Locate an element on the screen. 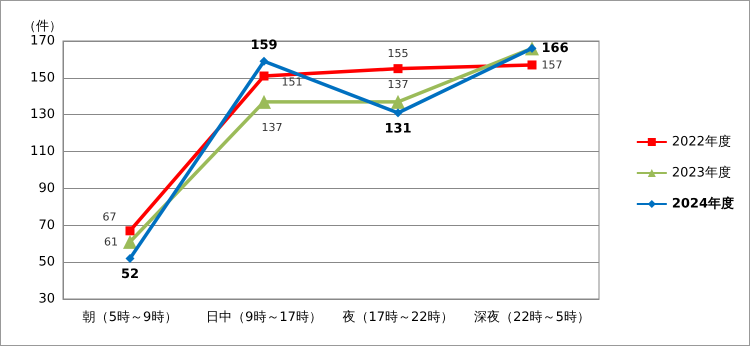  y-tick-label: 110 is located at coordinates (42, 152).